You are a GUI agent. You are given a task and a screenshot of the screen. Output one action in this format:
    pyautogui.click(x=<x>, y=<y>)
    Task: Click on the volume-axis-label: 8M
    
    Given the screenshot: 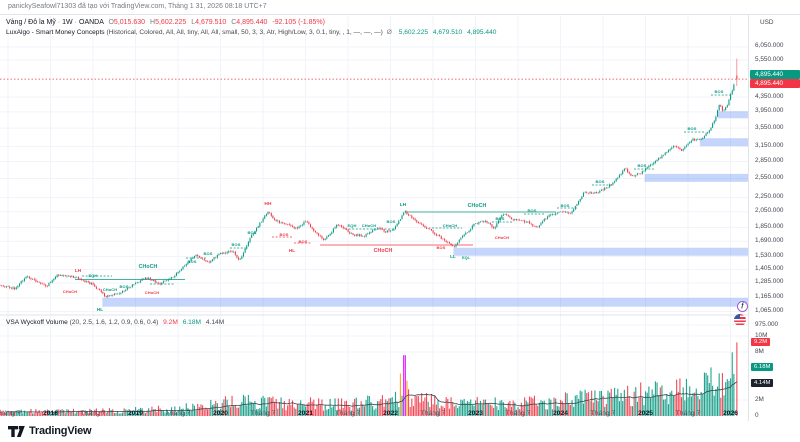 What is the action you would take?
    pyautogui.click(x=759, y=351)
    